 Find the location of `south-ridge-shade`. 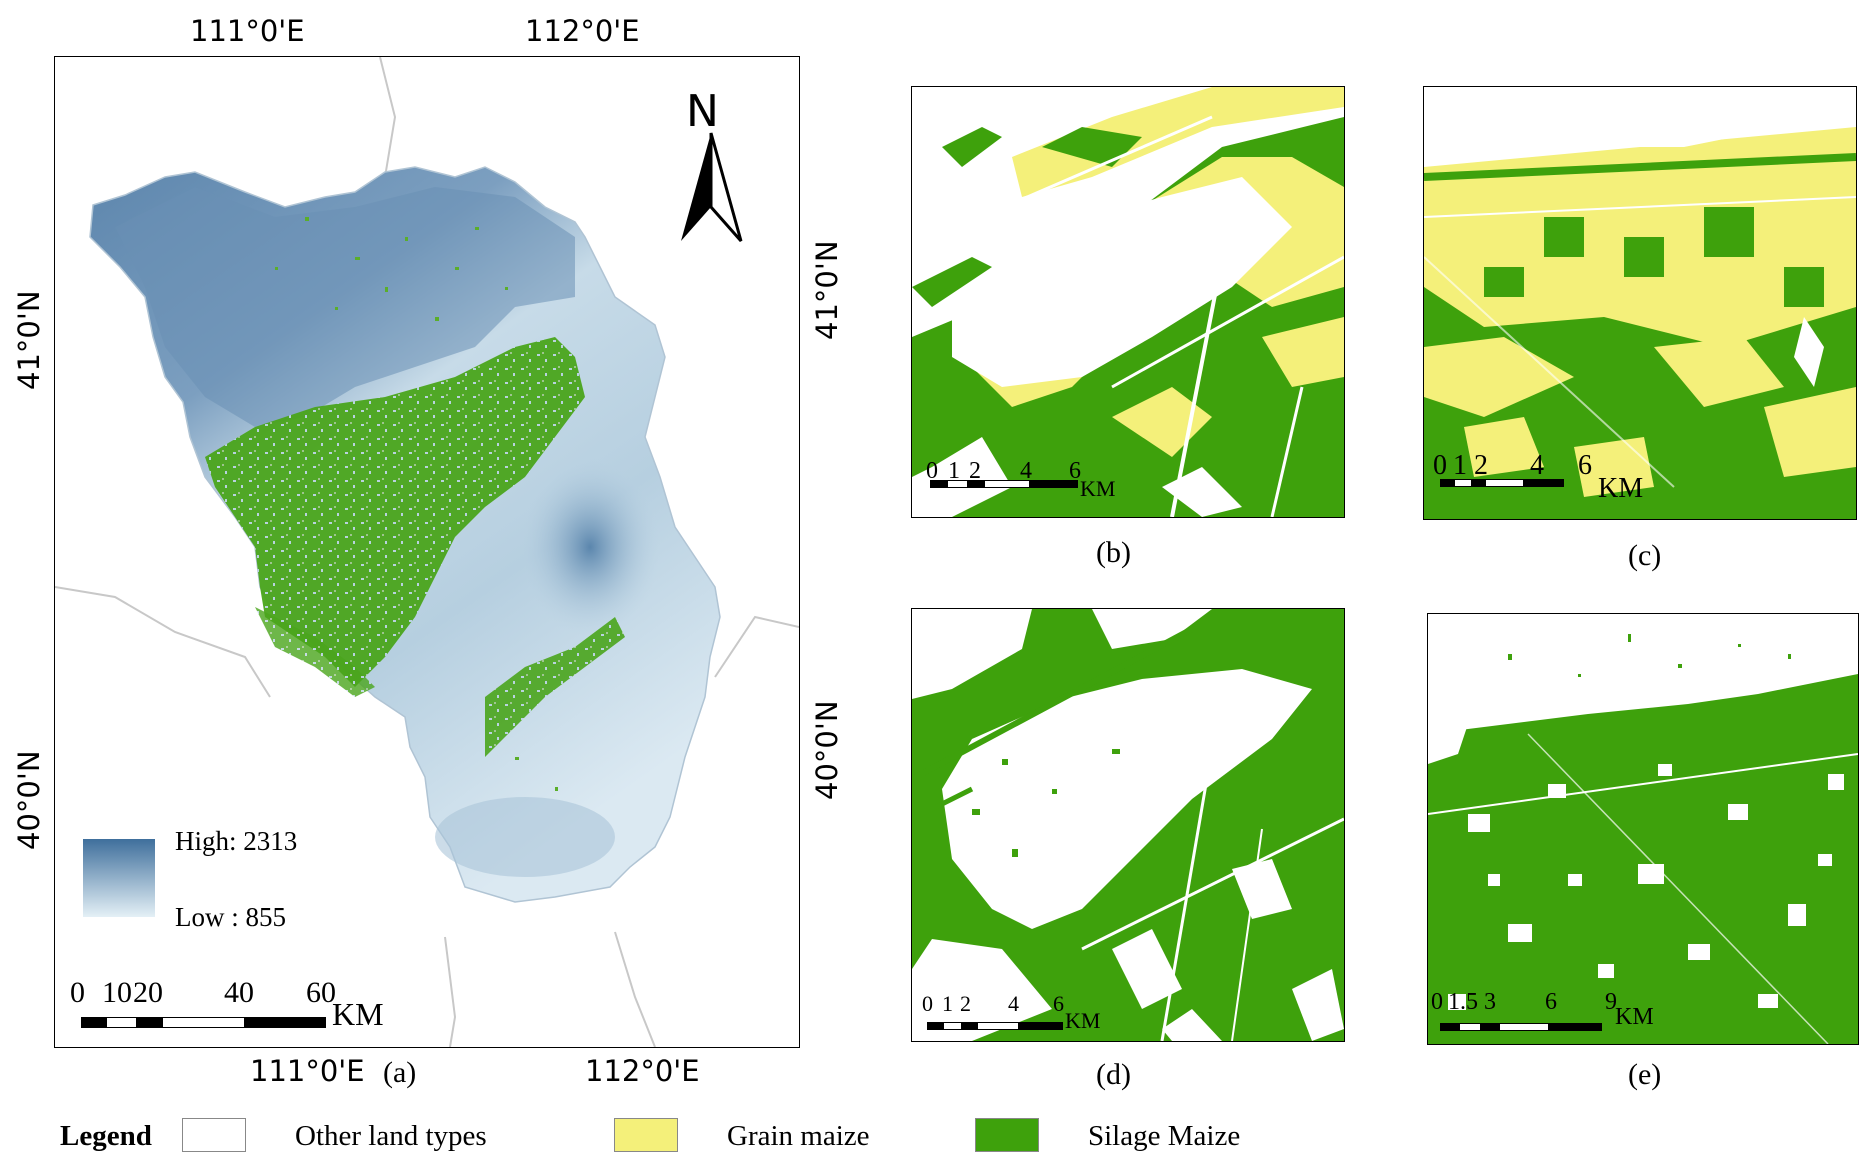

south-ridge-shade is located at coordinates (525, 837).